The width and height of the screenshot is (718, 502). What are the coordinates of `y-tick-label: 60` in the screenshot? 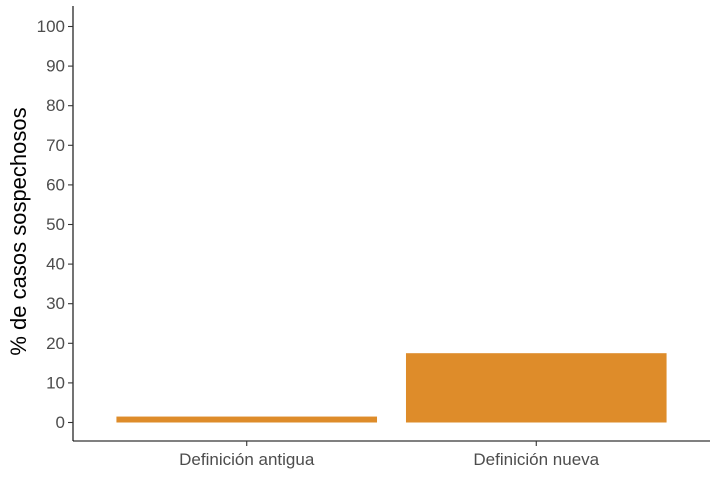 It's located at (55, 184).